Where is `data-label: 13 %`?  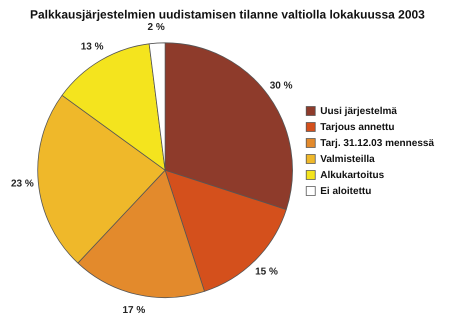 data-label: 13 % is located at coordinates (92, 47).